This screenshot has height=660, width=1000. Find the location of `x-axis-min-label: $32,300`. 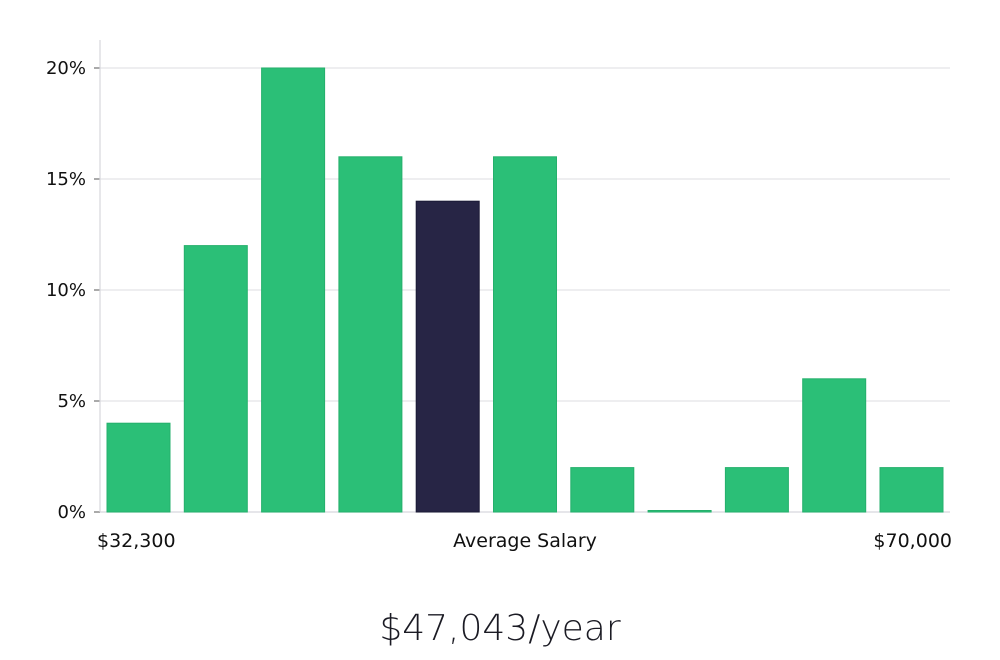

x-axis-min-label: $32,300 is located at coordinates (136, 541).